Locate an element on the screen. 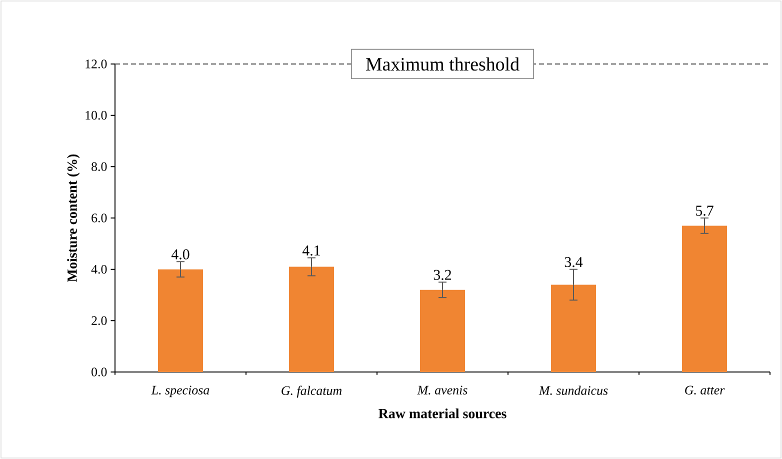  data-label: 4.0 is located at coordinates (180, 254).